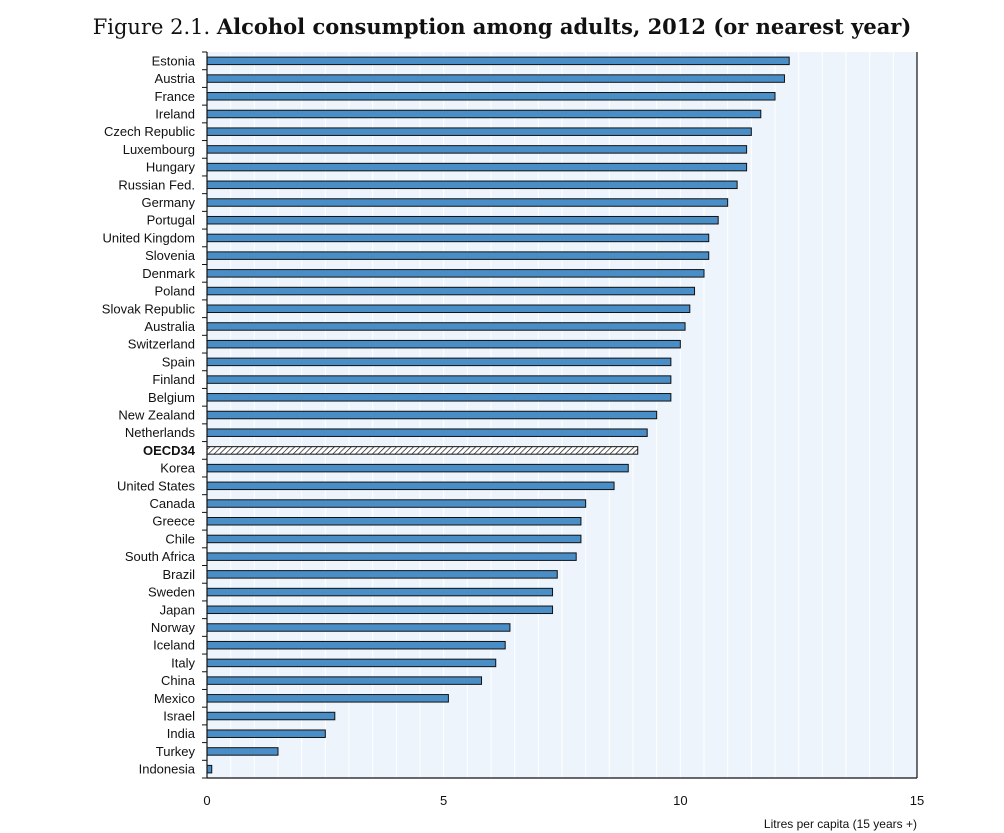 The width and height of the screenshot is (1004, 833). I want to click on category-label: Turkey, so click(176, 751).